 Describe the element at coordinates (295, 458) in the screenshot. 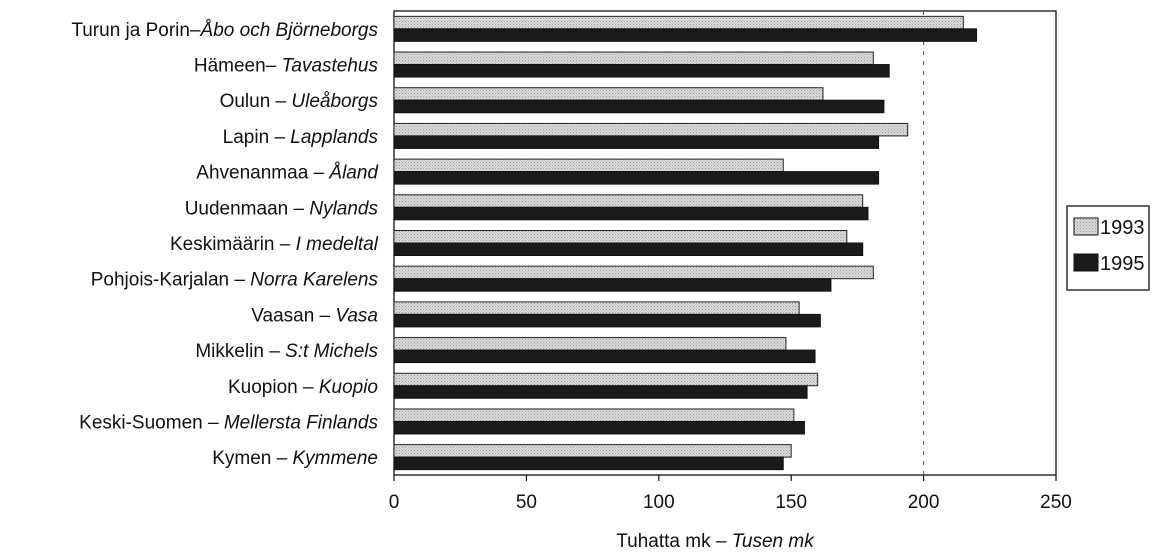

I see `category-label: Kymen – Kymmene` at that location.